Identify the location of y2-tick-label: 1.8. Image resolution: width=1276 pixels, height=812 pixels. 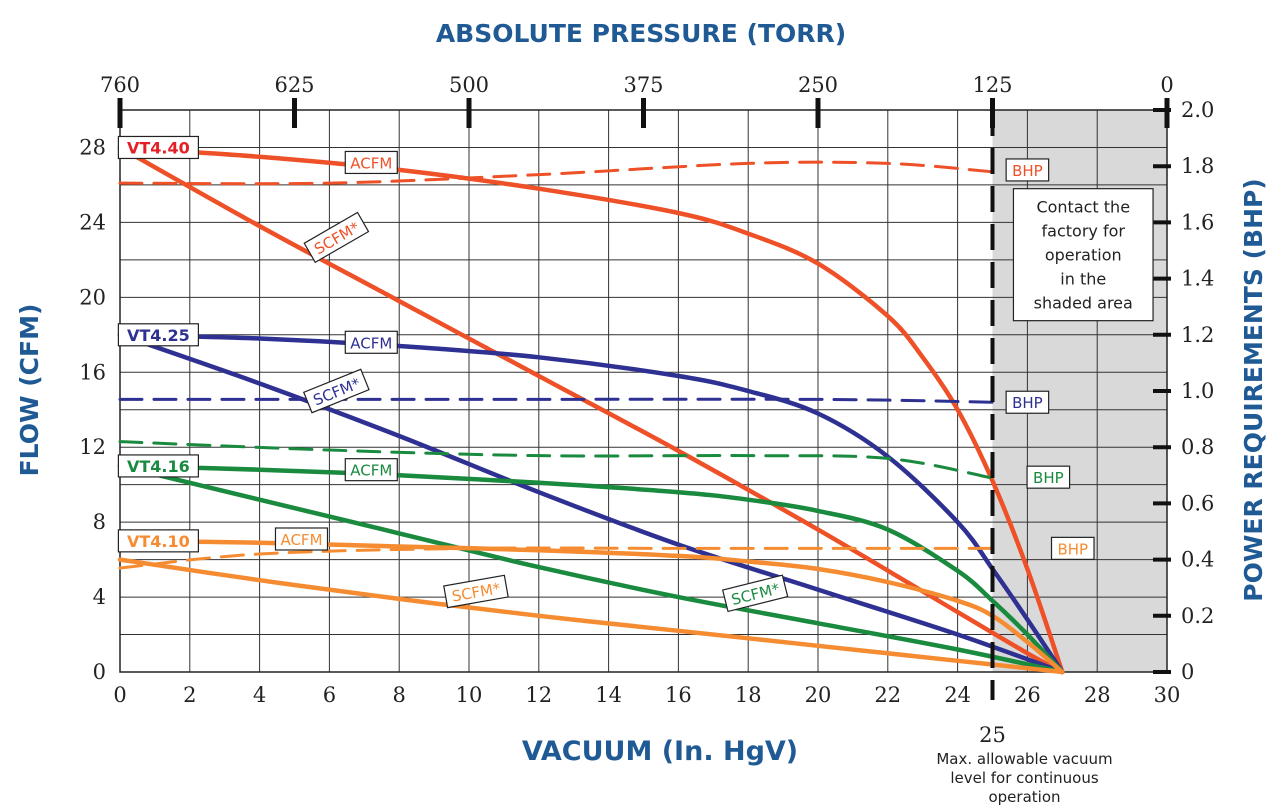
(1197, 166).